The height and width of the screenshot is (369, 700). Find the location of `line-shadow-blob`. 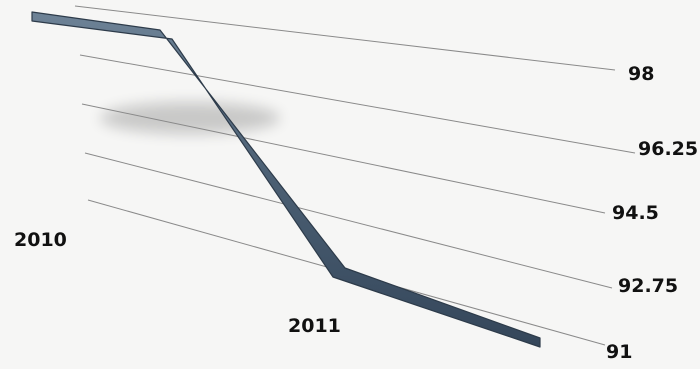

line-shadow-blob is located at coordinates (190, 118).